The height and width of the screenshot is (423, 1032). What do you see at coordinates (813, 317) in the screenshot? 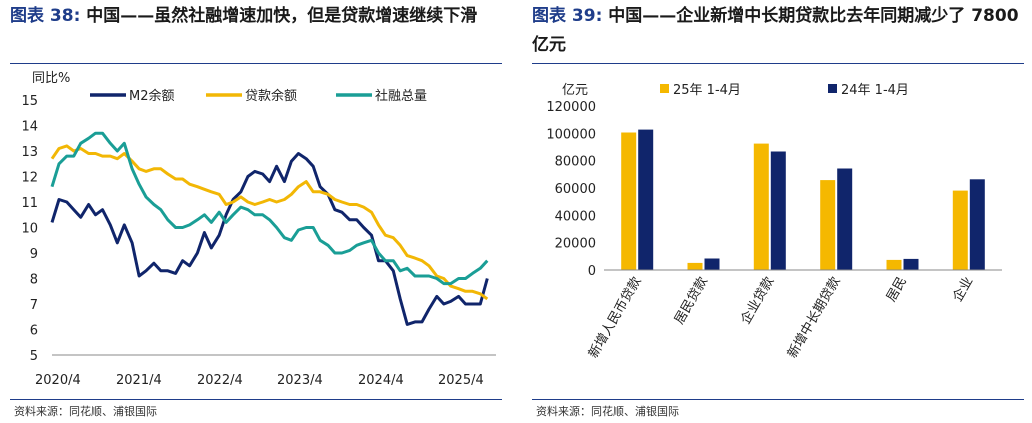
I see `category-label: 新增中长期贷款` at bounding box center [813, 317].